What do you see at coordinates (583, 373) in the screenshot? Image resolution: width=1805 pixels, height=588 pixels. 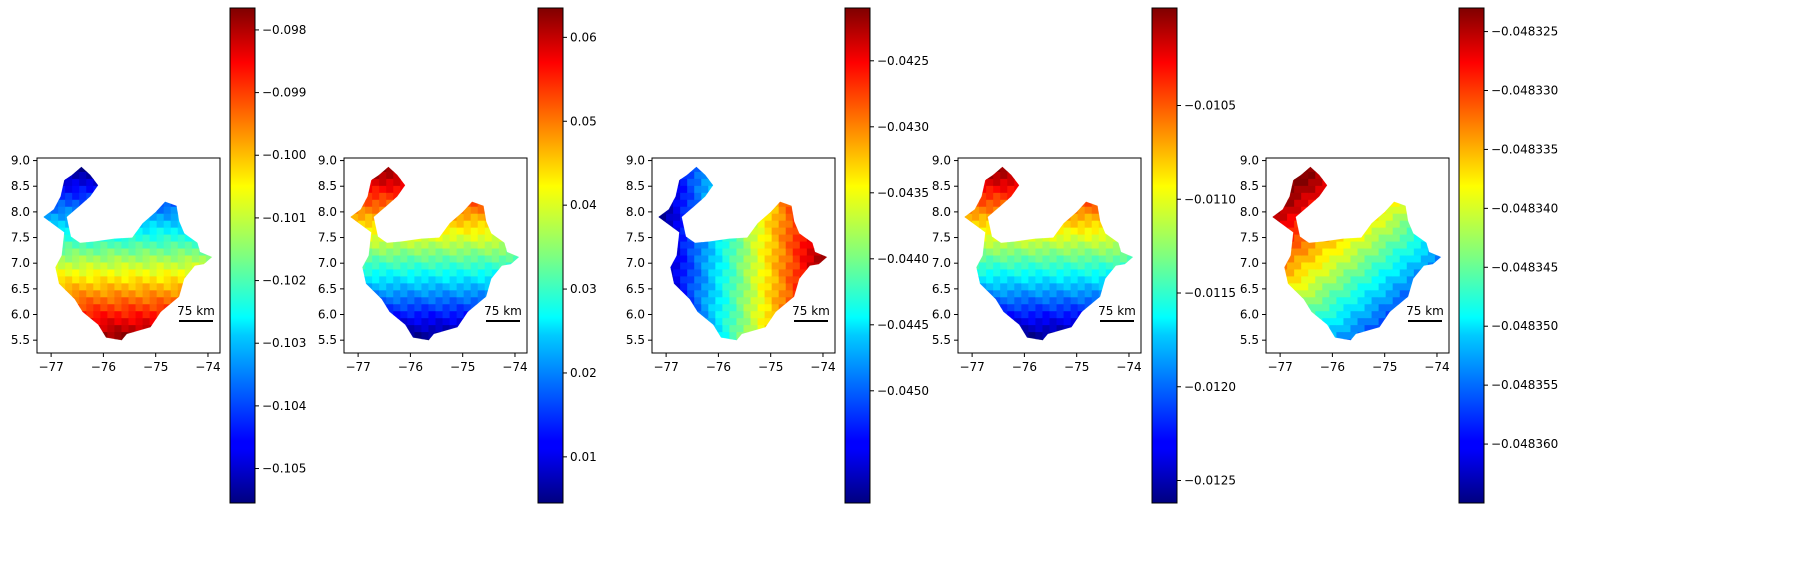 I see `colorbar-tick-label: 0.02` at bounding box center [583, 373].